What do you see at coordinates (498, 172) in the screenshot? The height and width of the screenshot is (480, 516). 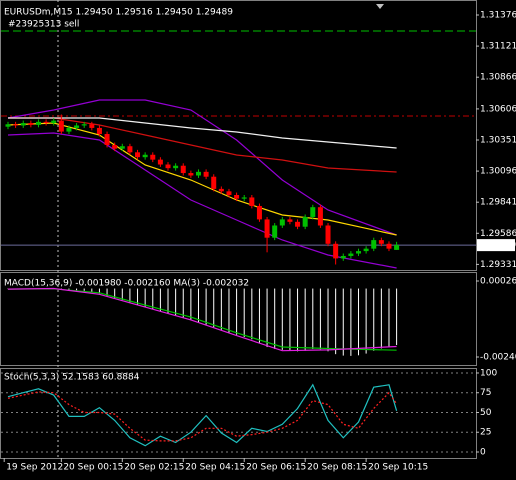 I see `y-tick-label: 1.30096` at bounding box center [498, 172].